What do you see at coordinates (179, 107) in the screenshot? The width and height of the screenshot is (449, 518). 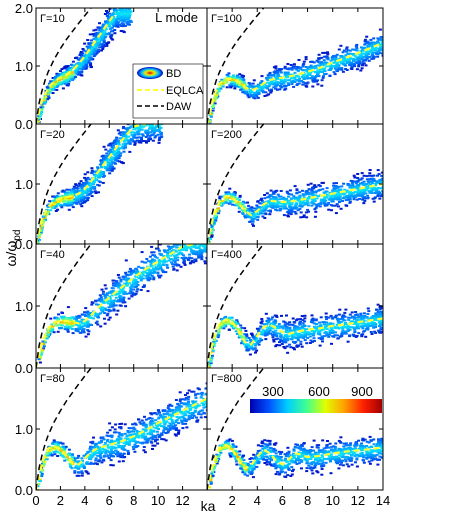 I see `legend-daw-label: DAW` at bounding box center [179, 107].